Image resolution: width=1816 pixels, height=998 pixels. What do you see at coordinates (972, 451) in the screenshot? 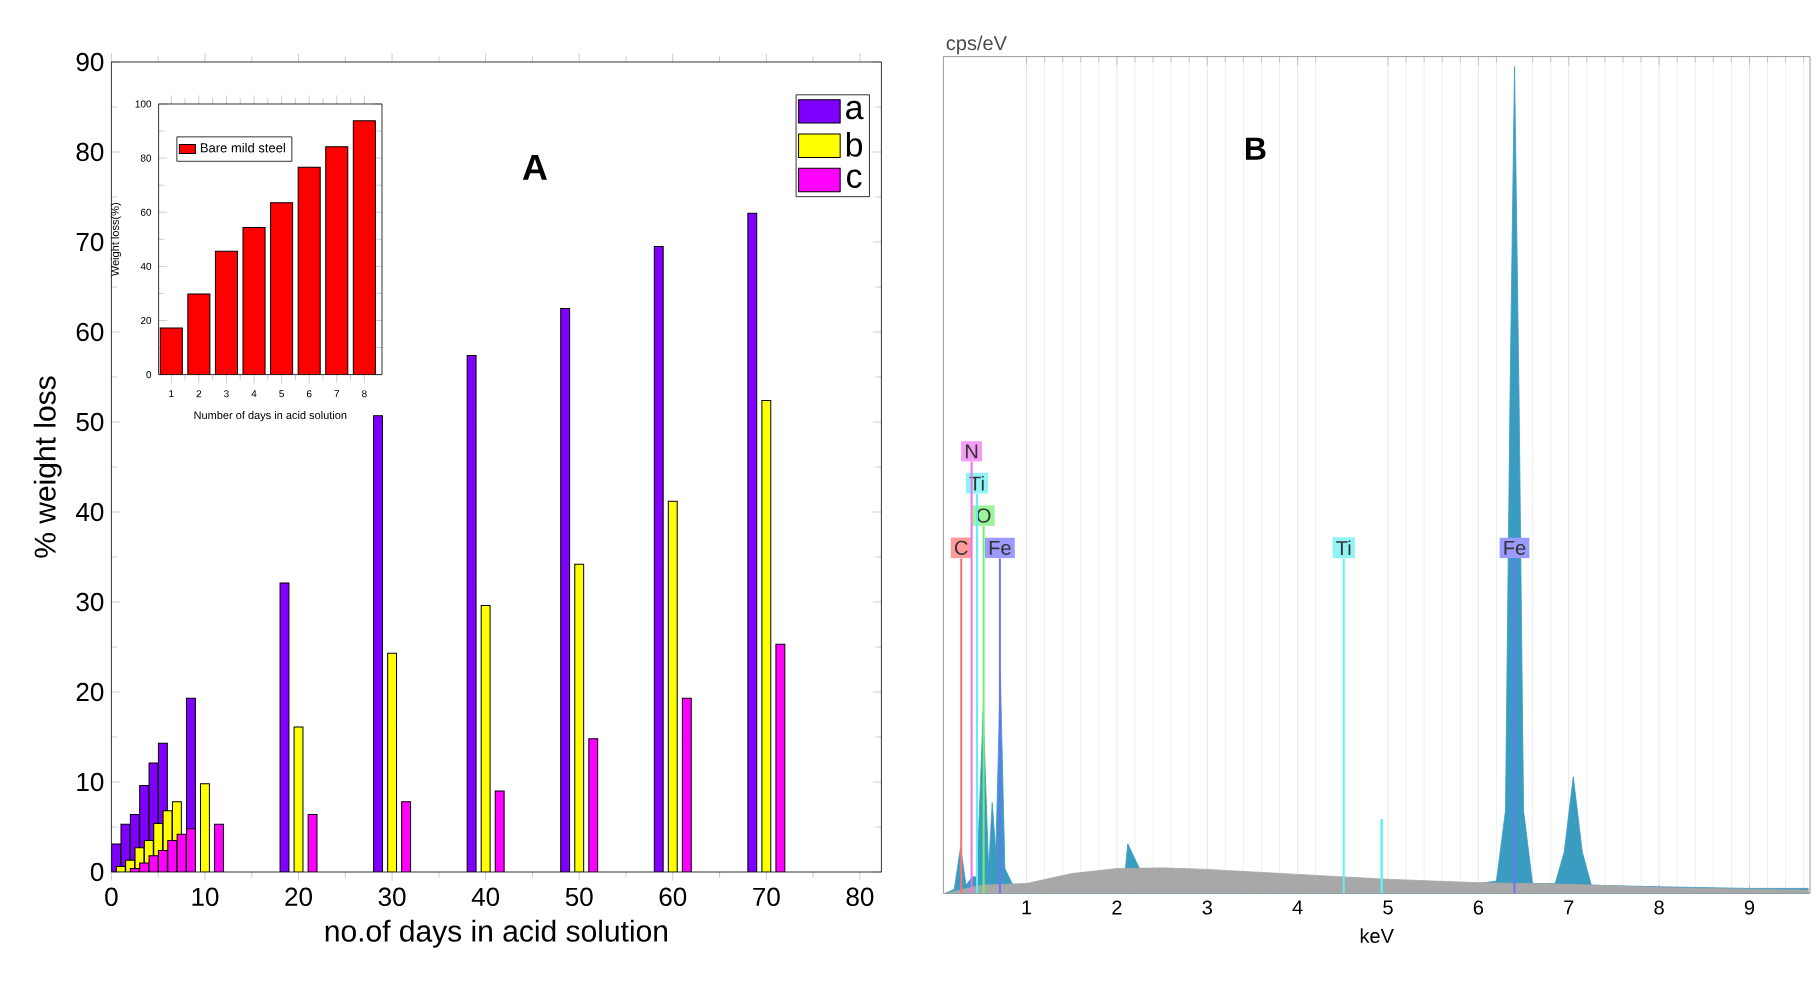
I see `ref-line-label: N` at bounding box center [972, 451].